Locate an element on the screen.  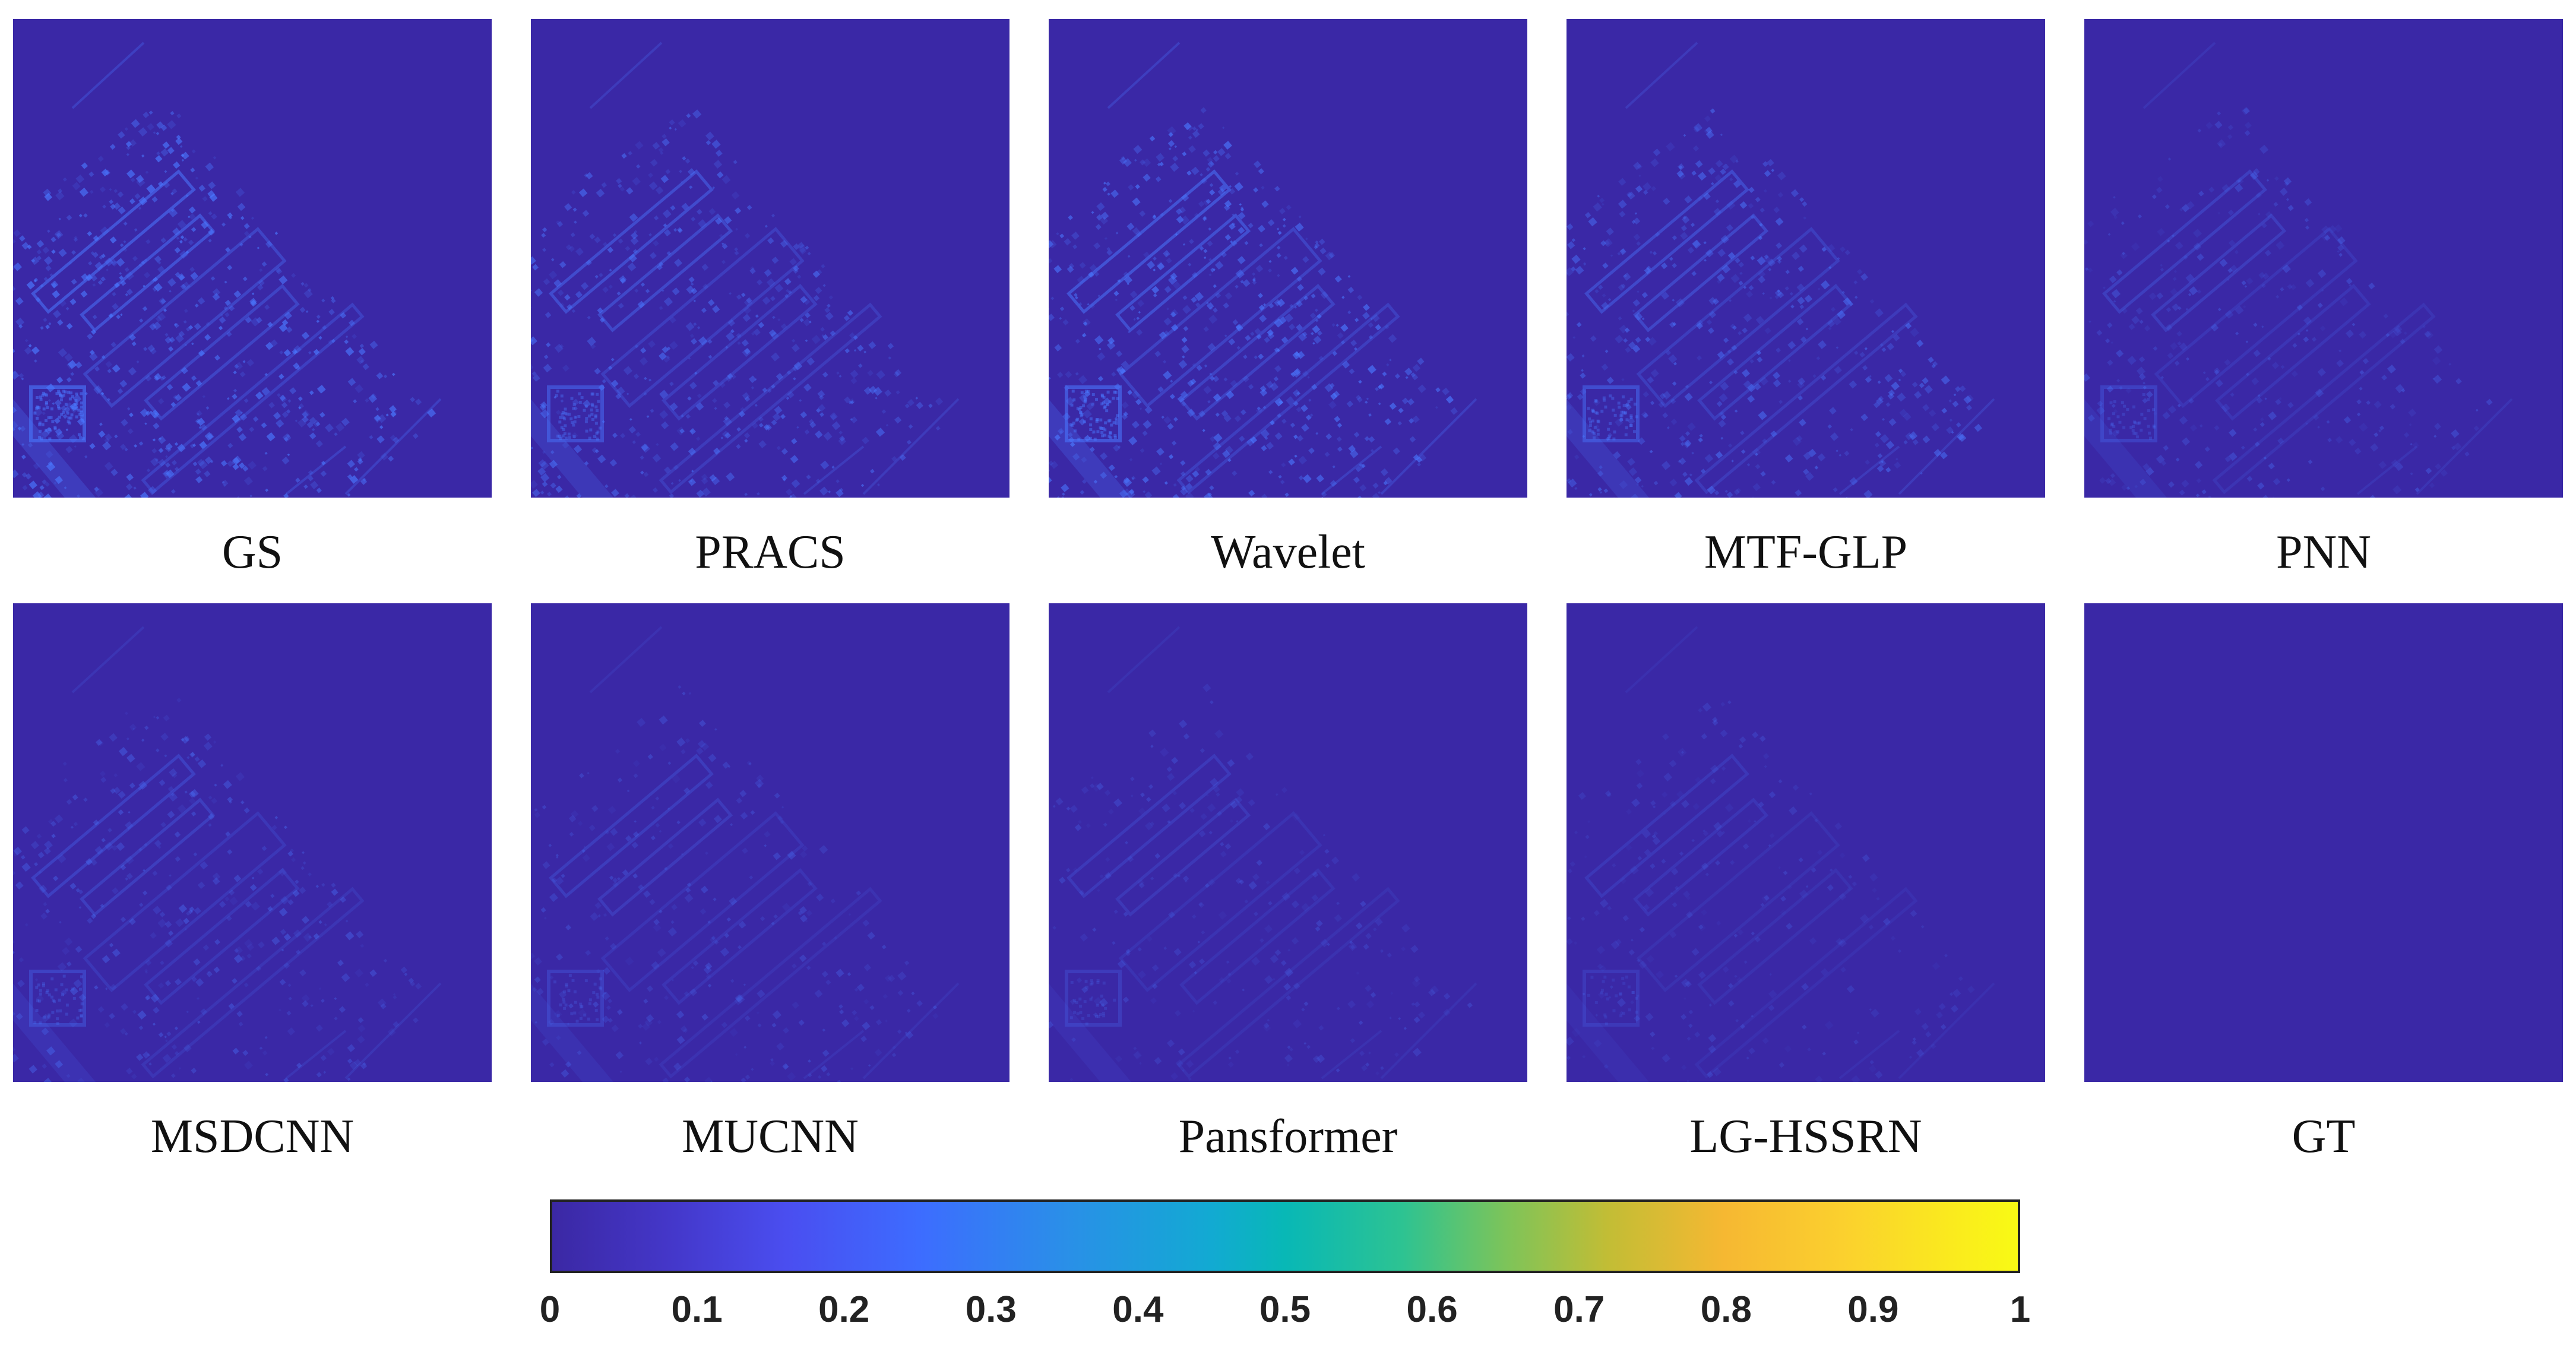
error-map-pracs is located at coordinates (770, 258).